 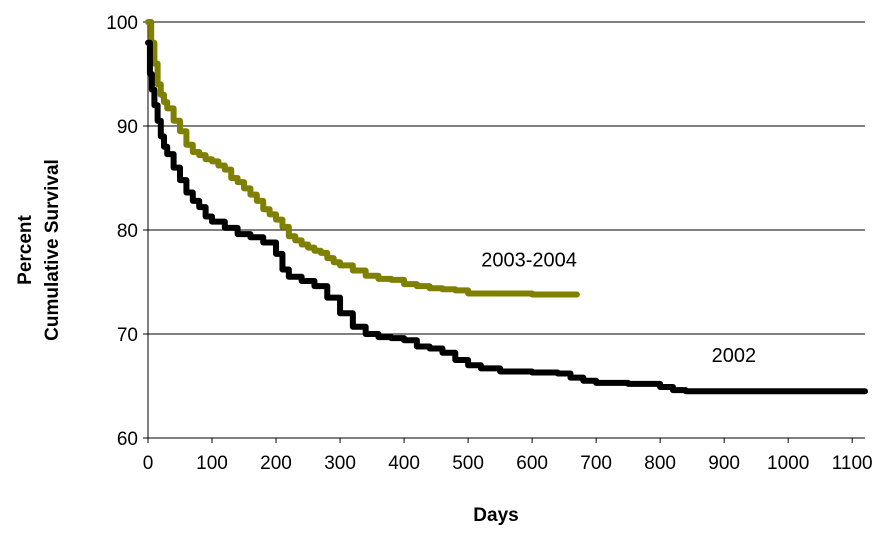 What do you see at coordinates (618, 308) in the screenshot?
I see `series-annotations: 2003-2004 2002` at bounding box center [618, 308].